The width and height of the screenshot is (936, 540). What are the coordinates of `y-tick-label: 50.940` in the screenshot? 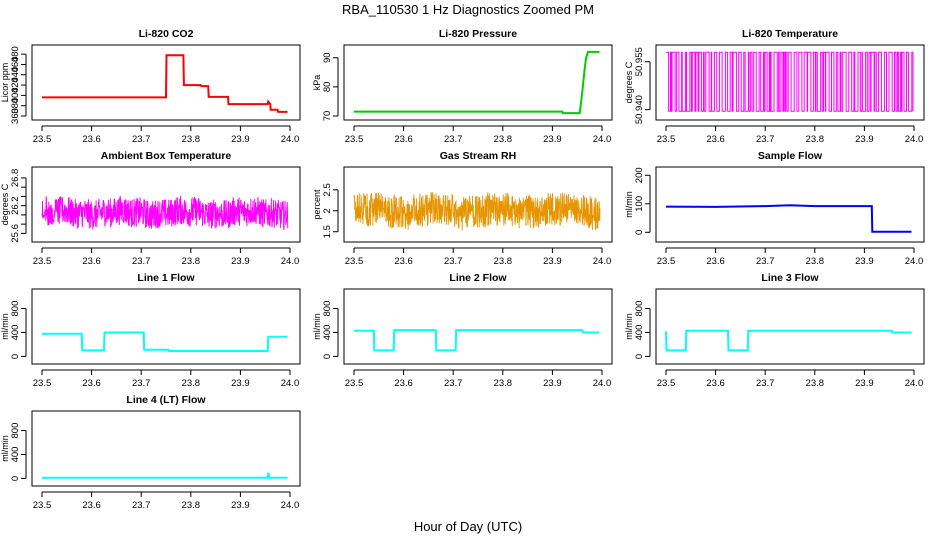 It's located at (639, 109).